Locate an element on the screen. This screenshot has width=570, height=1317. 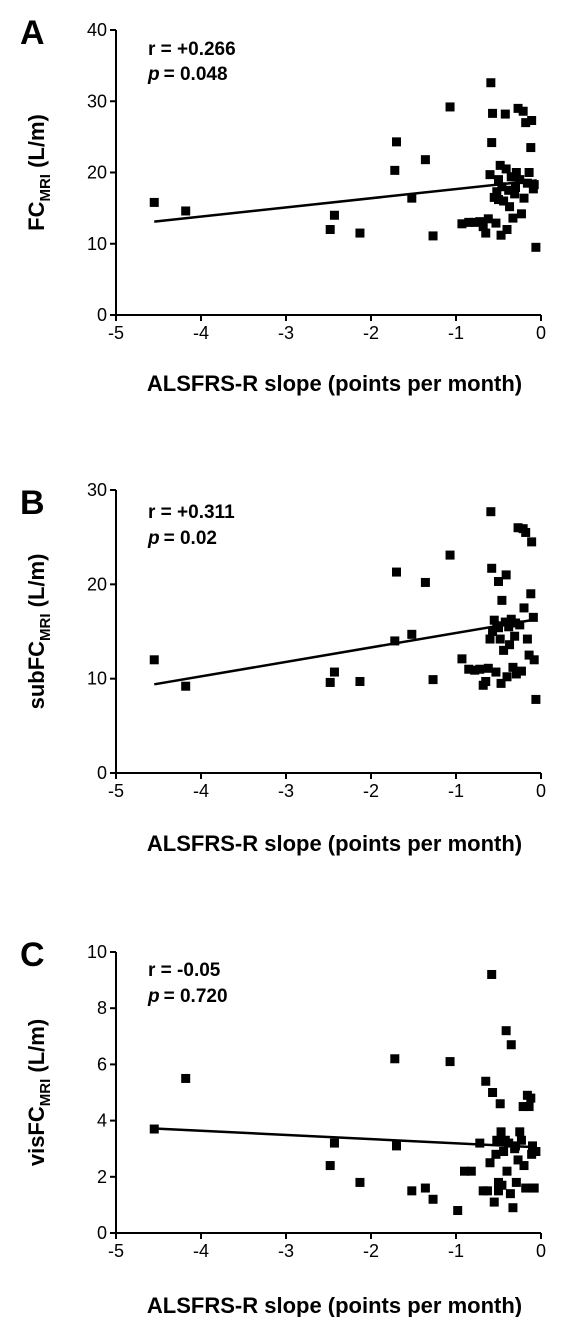
y-tick-label: 6 is located at coordinates (102, 1064).